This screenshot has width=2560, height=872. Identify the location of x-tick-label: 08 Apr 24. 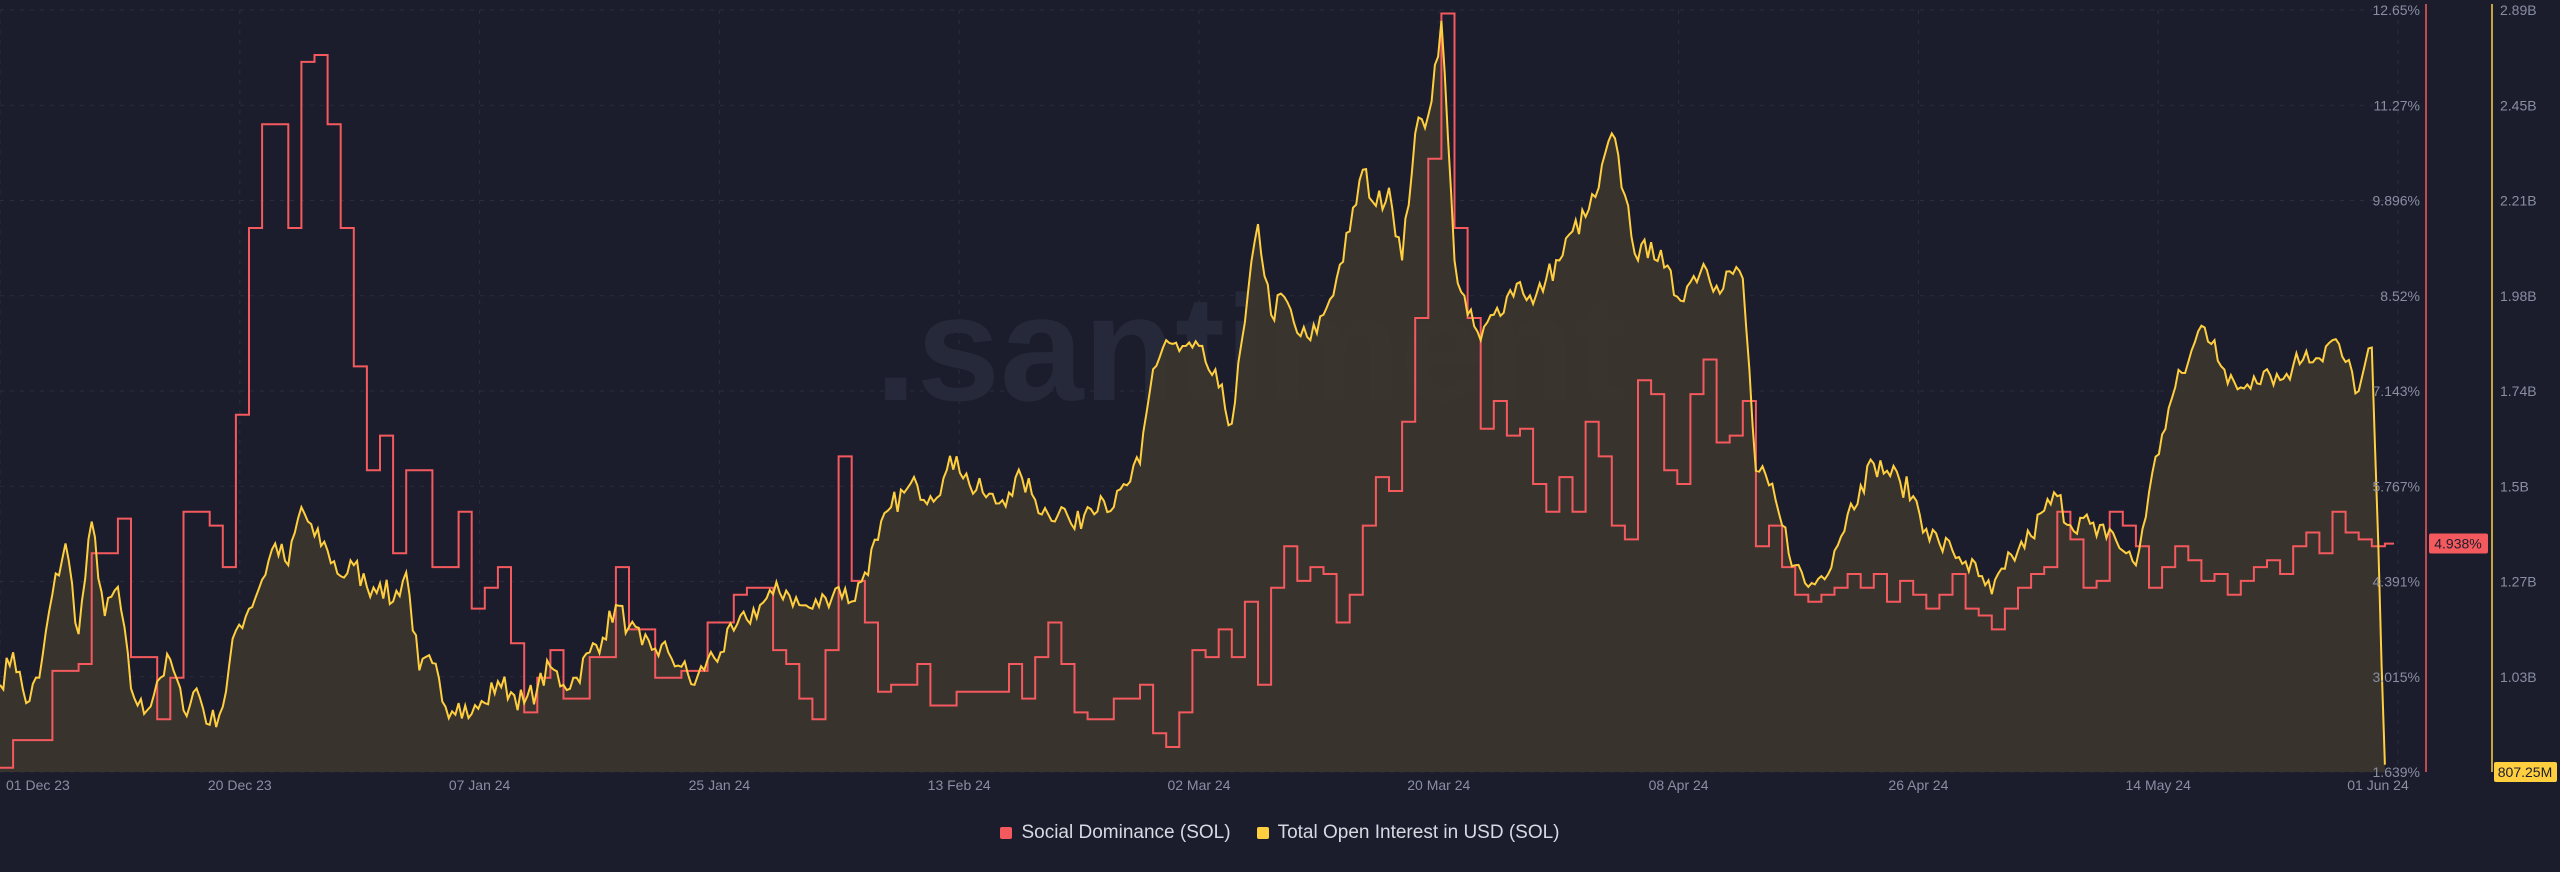
(1679, 785).